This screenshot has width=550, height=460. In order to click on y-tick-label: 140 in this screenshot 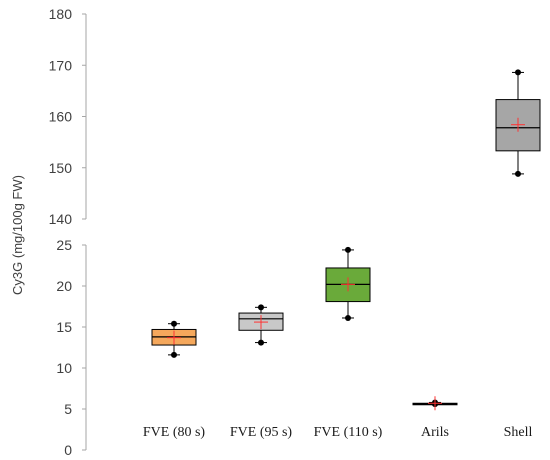, I will do `click(61, 219)`.